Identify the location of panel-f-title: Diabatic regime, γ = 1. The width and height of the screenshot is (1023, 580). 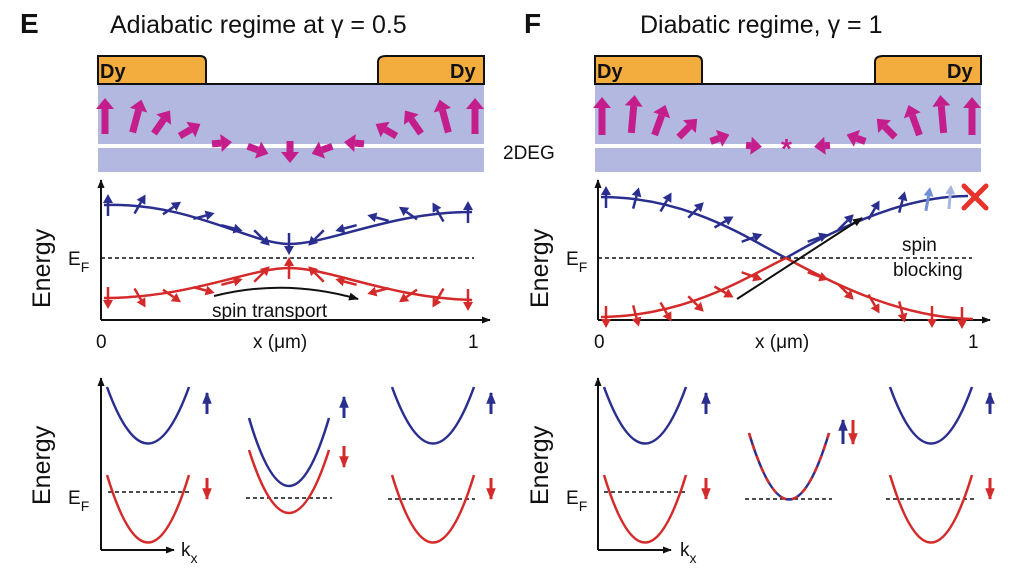
(761, 25).